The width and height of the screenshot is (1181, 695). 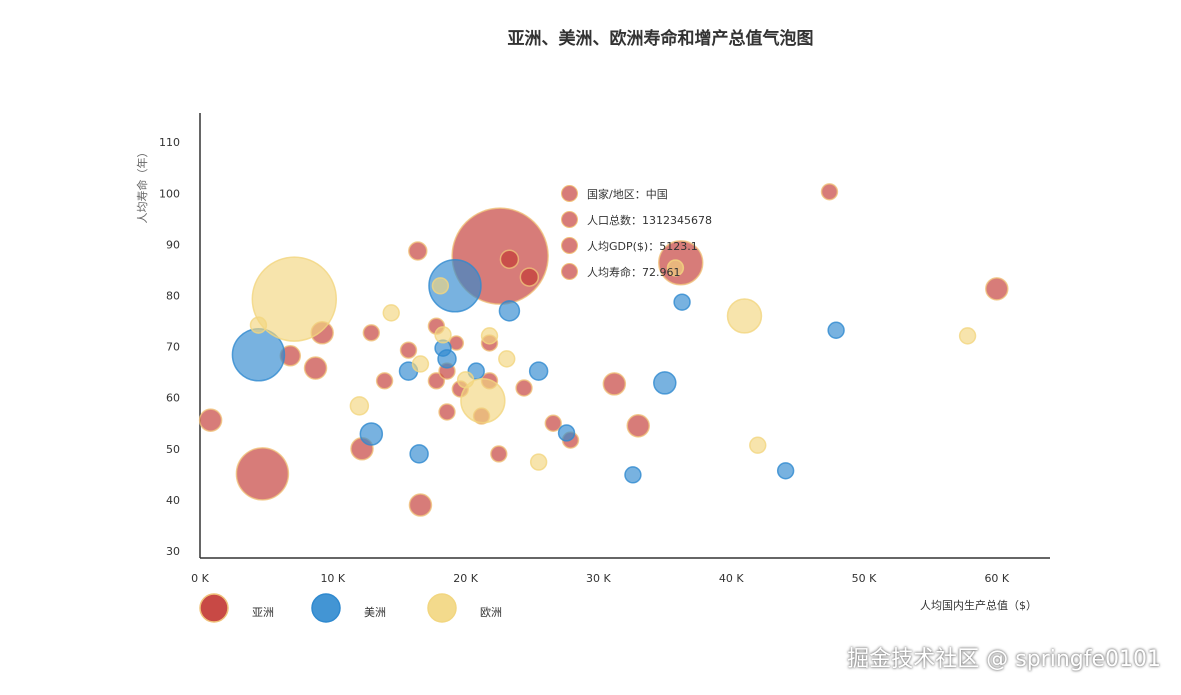 I want to click on x-tick-label: 20 K, so click(x=465, y=578).